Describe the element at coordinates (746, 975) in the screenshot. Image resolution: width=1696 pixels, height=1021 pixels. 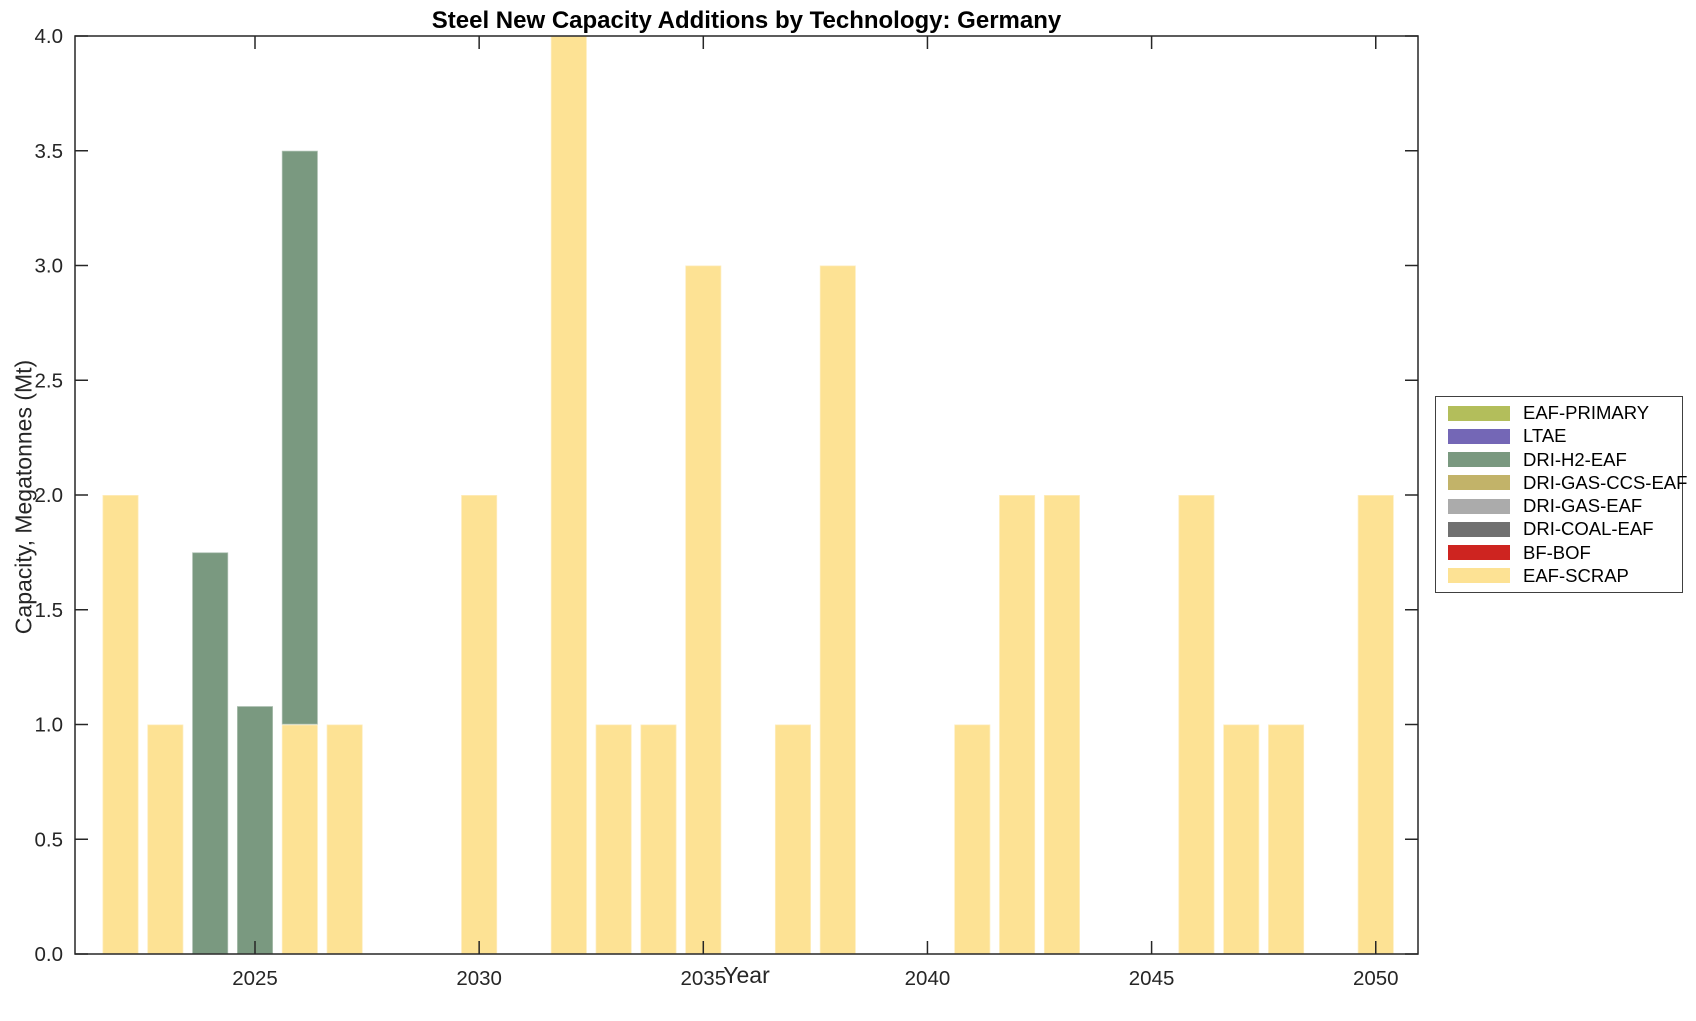
I see `x-axis-label: Year` at that location.